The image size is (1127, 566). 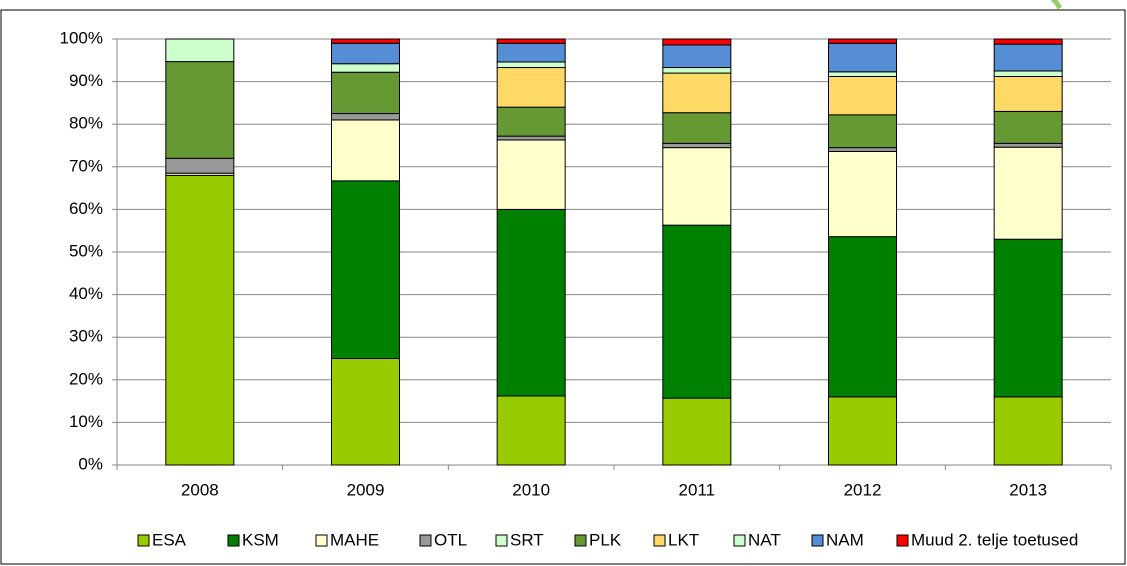 What do you see at coordinates (86, 165) in the screenshot?
I see `y-tick-label: 70%` at bounding box center [86, 165].